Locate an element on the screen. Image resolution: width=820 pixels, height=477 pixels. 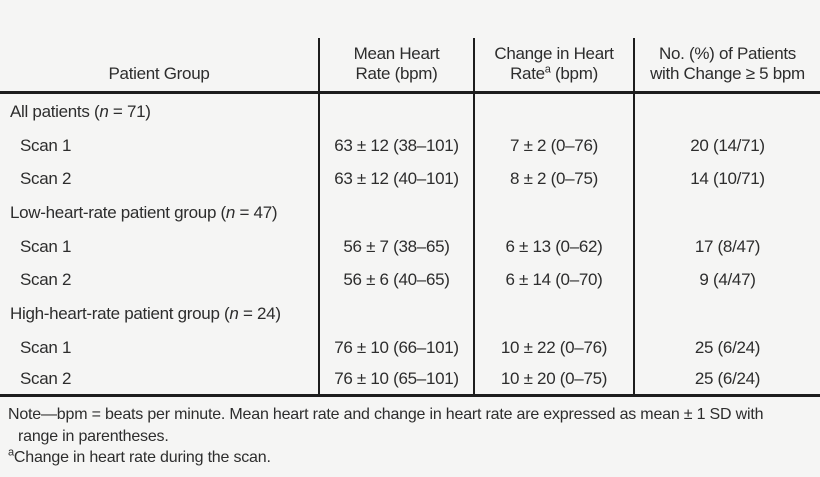
cell-change-hr: 10 ± 20 (0–75) is located at coordinates (553, 380).